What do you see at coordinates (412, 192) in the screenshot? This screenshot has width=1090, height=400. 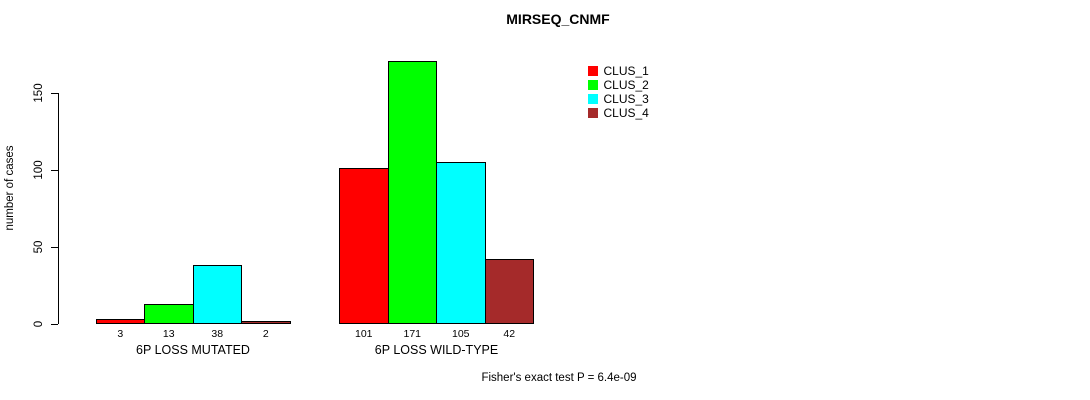 I see `bar-clus_2-group2` at bounding box center [412, 192].